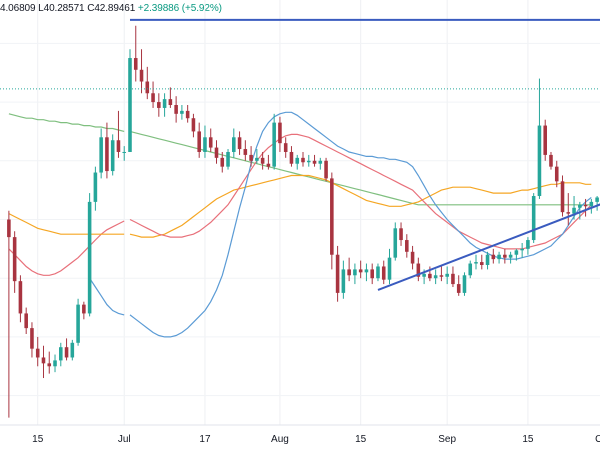 The image size is (600, 450). What do you see at coordinates (124, 439) in the screenshot?
I see `x-tick-label: Jul` at bounding box center [124, 439].